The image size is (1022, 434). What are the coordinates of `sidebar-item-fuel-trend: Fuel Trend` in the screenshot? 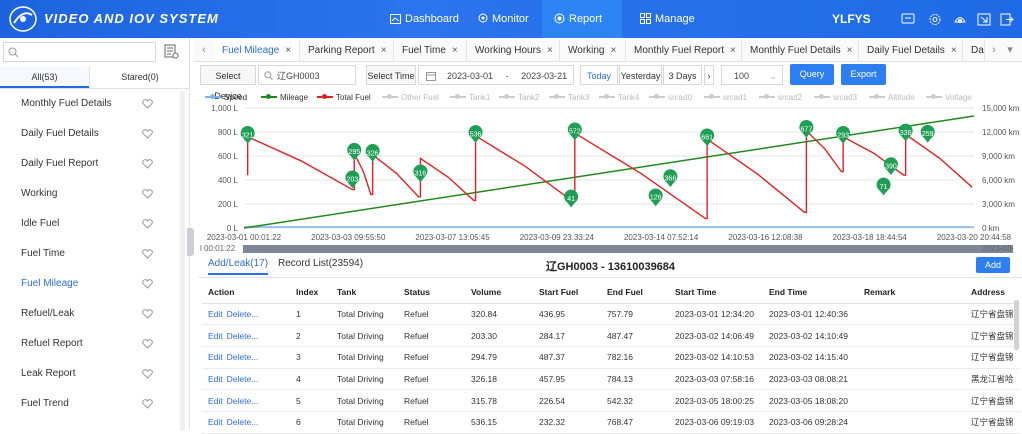 It's located at (87, 404).